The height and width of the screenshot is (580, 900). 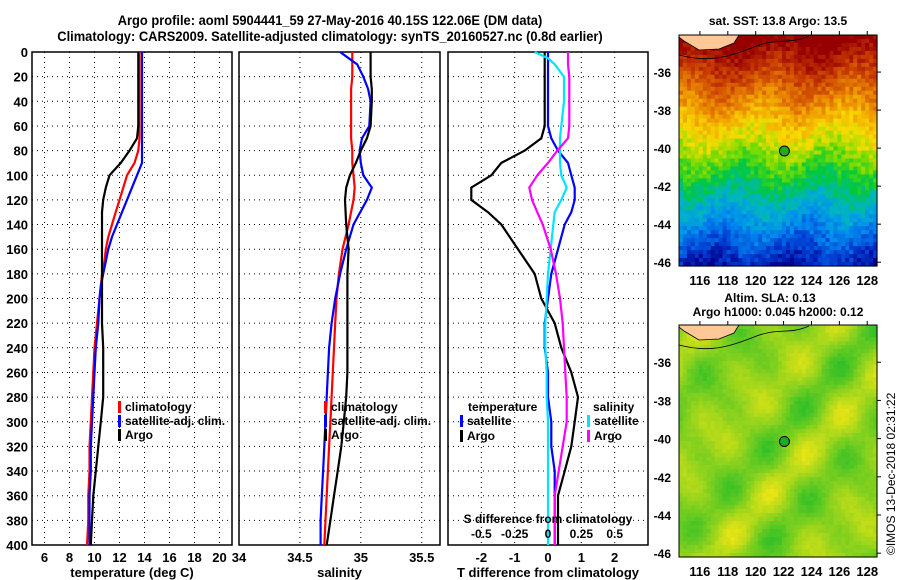 I want to click on y-tick-label: 320, so click(x=17, y=446).